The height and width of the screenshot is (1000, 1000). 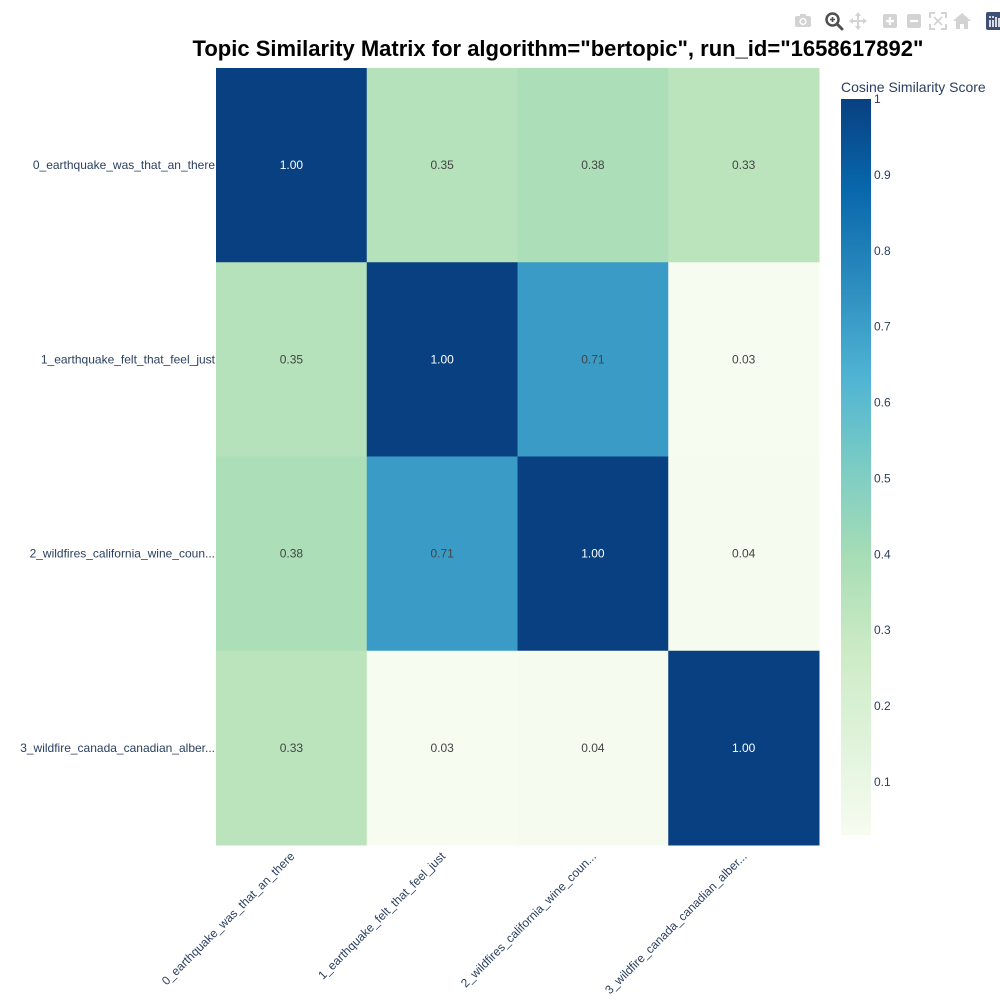 What do you see at coordinates (962, 21) in the screenshot?
I see `home-icon` at bounding box center [962, 21].